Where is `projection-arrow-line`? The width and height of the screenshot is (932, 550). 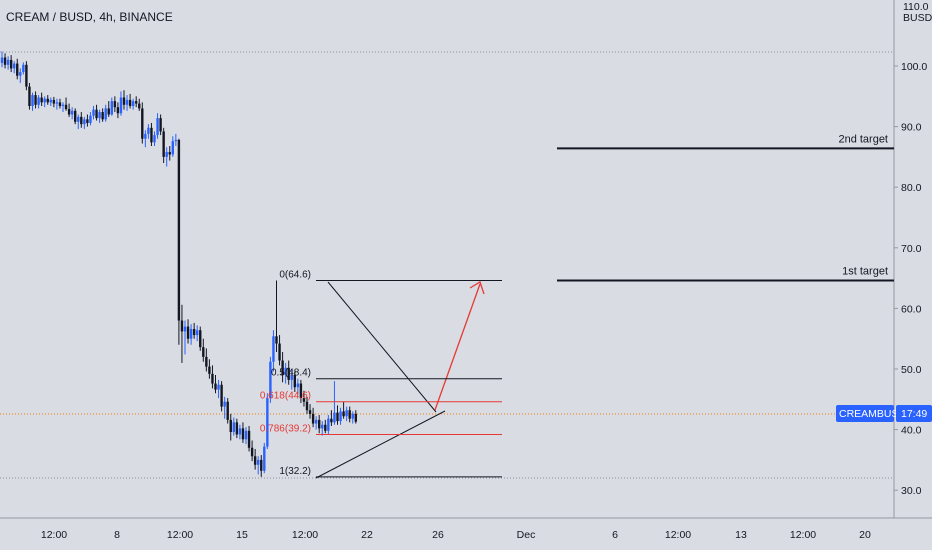 projection-arrow-line is located at coordinates (457, 347).